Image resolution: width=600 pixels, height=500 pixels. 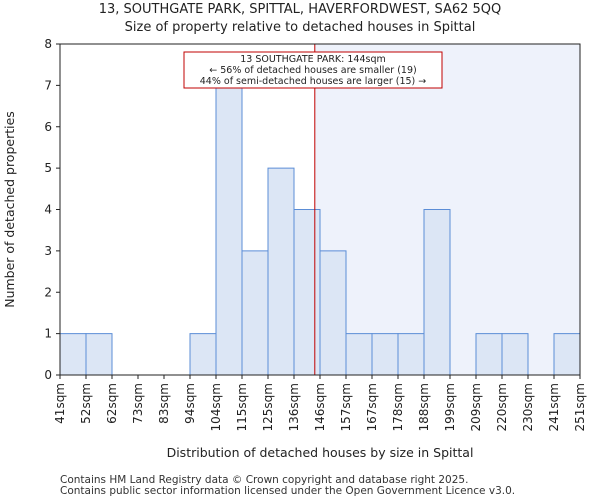 What do you see at coordinates (450, 407) in the screenshot?
I see `x-tick-label: 199sqm` at bounding box center [450, 407].